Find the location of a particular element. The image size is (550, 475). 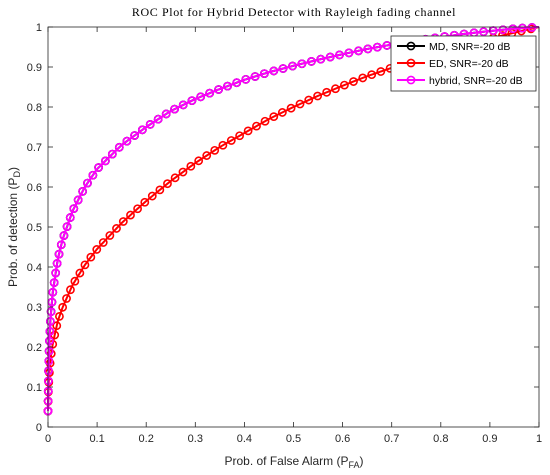

y-tick-label: 0.2 is located at coordinates (34, 348).